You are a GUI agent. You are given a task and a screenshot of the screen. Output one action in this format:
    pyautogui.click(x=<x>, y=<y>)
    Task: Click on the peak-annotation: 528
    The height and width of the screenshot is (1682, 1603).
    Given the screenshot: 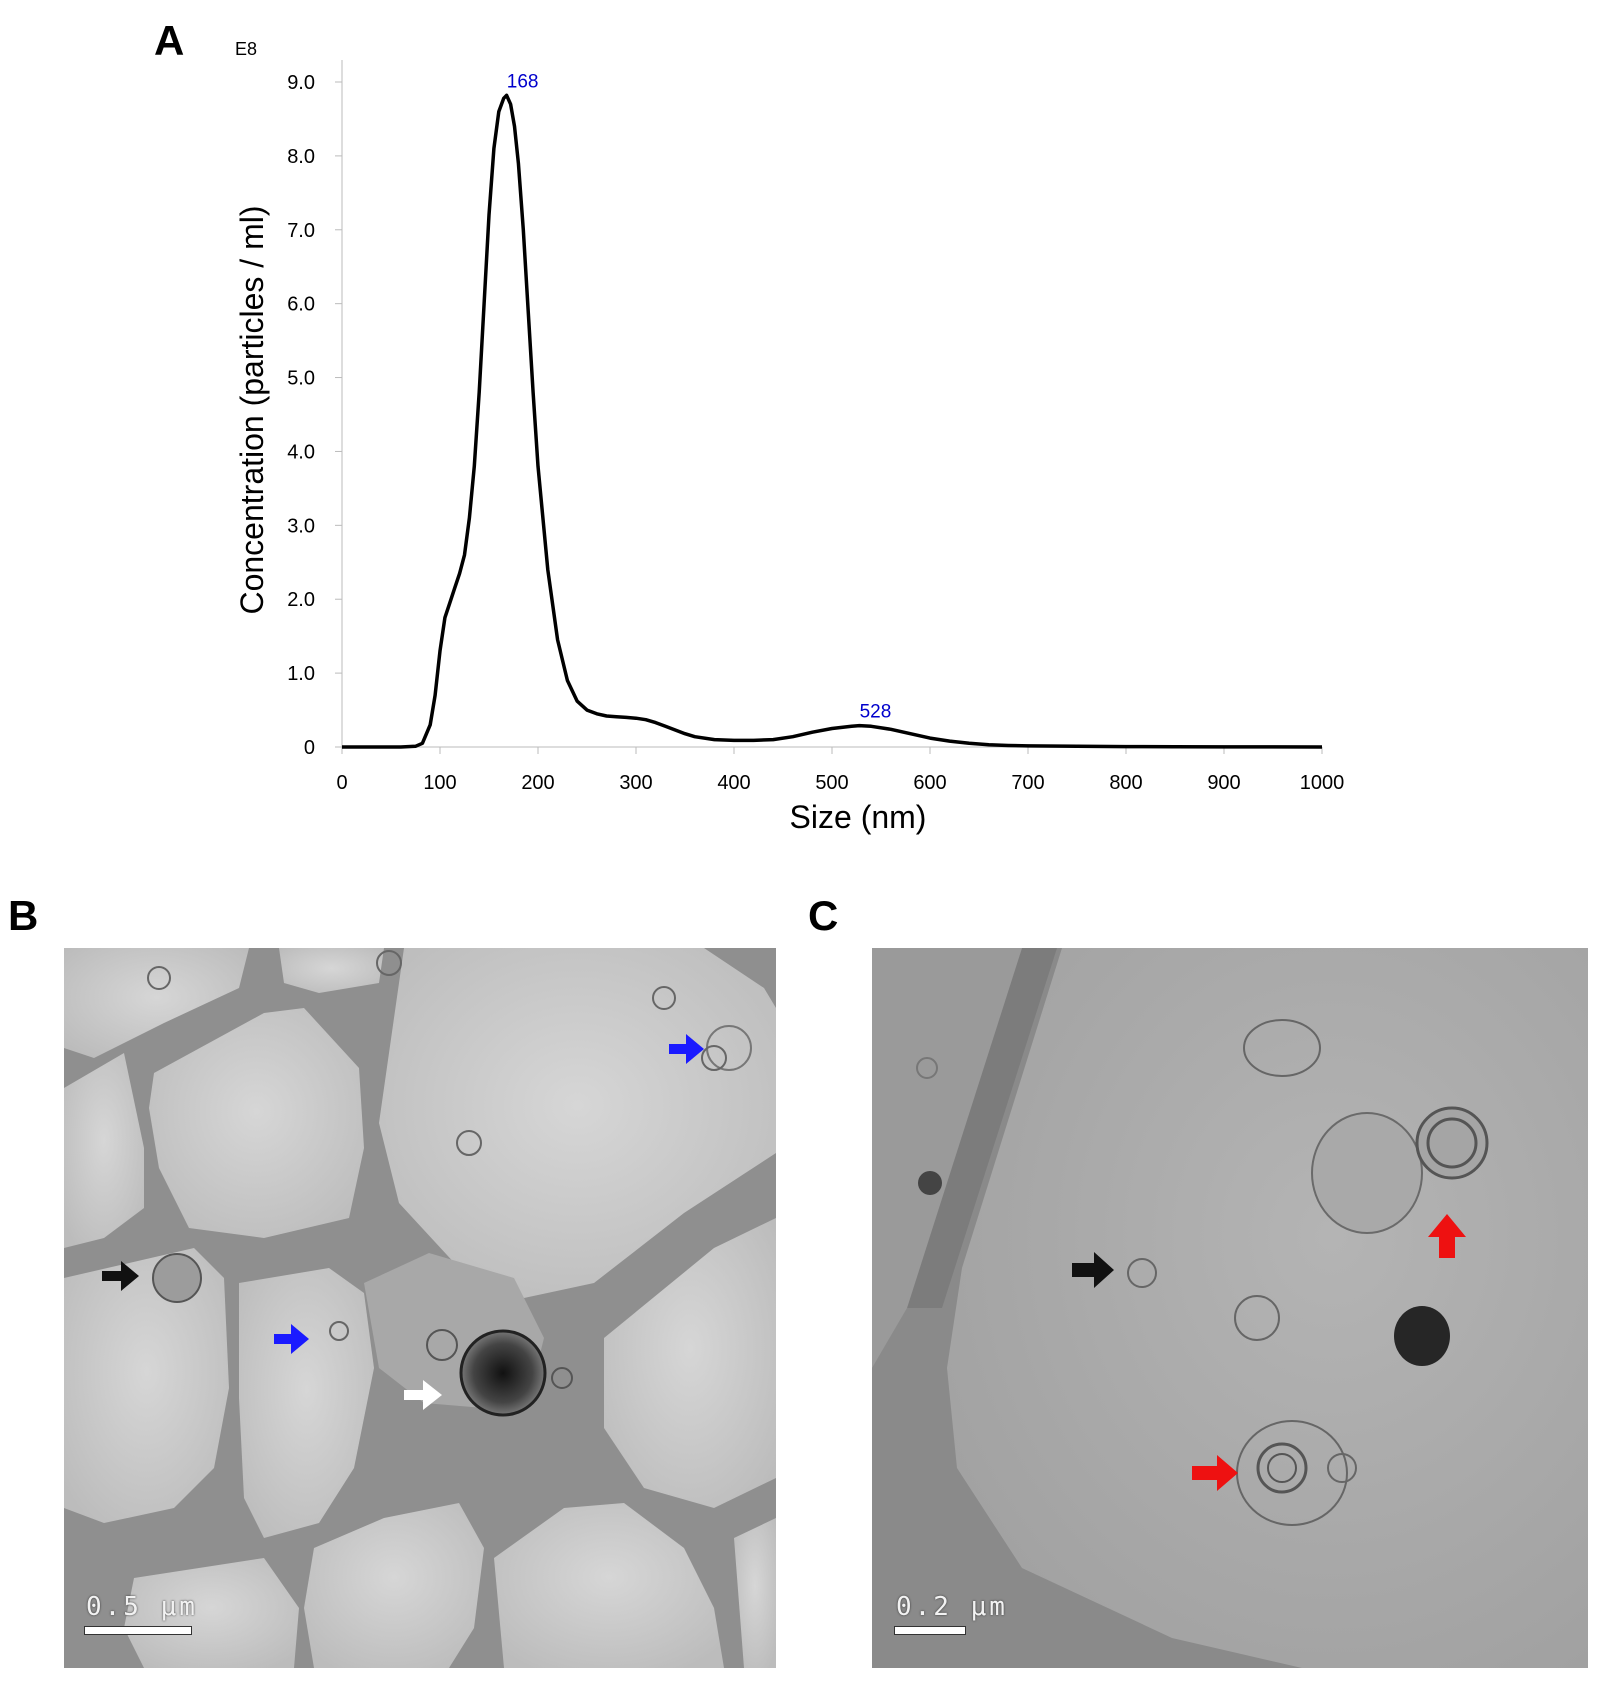 What is the action you would take?
    pyautogui.click(x=876, y=712)
    